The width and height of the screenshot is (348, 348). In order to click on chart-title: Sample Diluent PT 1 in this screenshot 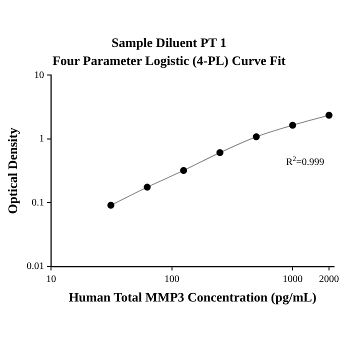, I will do `click(169, 42)`.